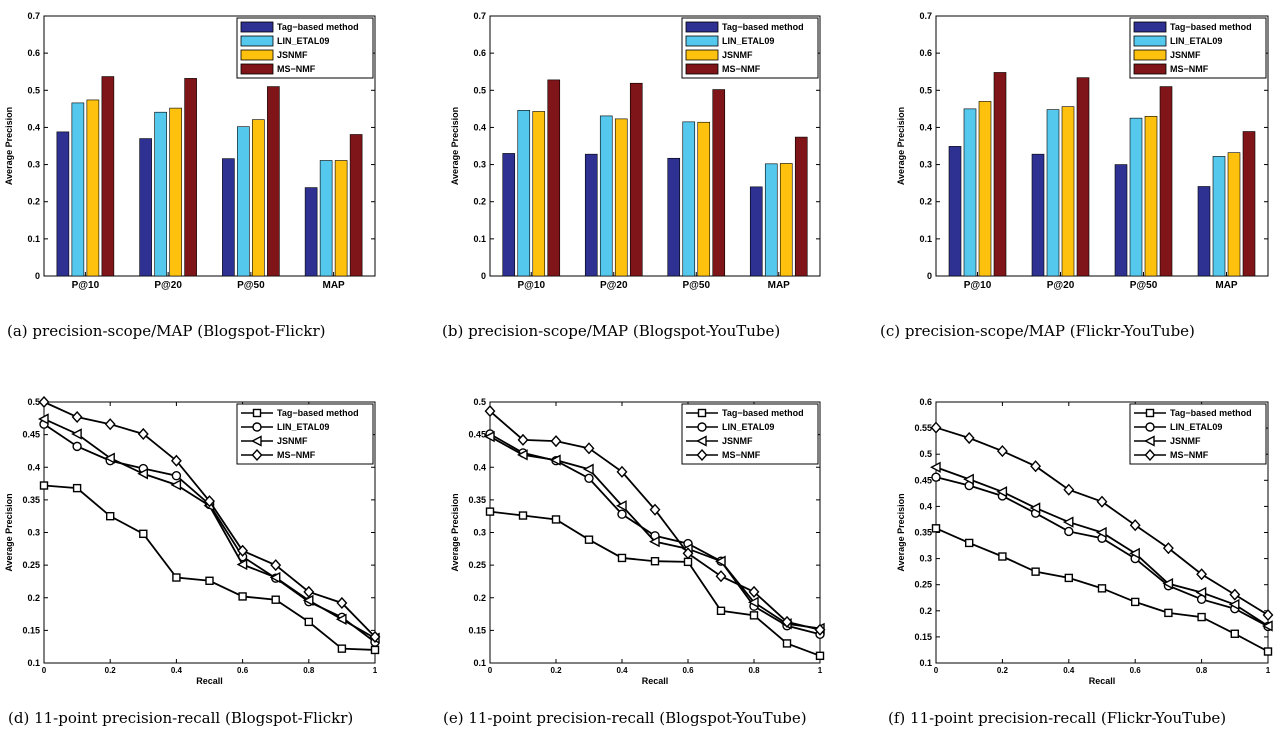 This screenshot has height=732, width=1282. I want to click on legend-swatch-ms-nmf, so click(1150, 69).